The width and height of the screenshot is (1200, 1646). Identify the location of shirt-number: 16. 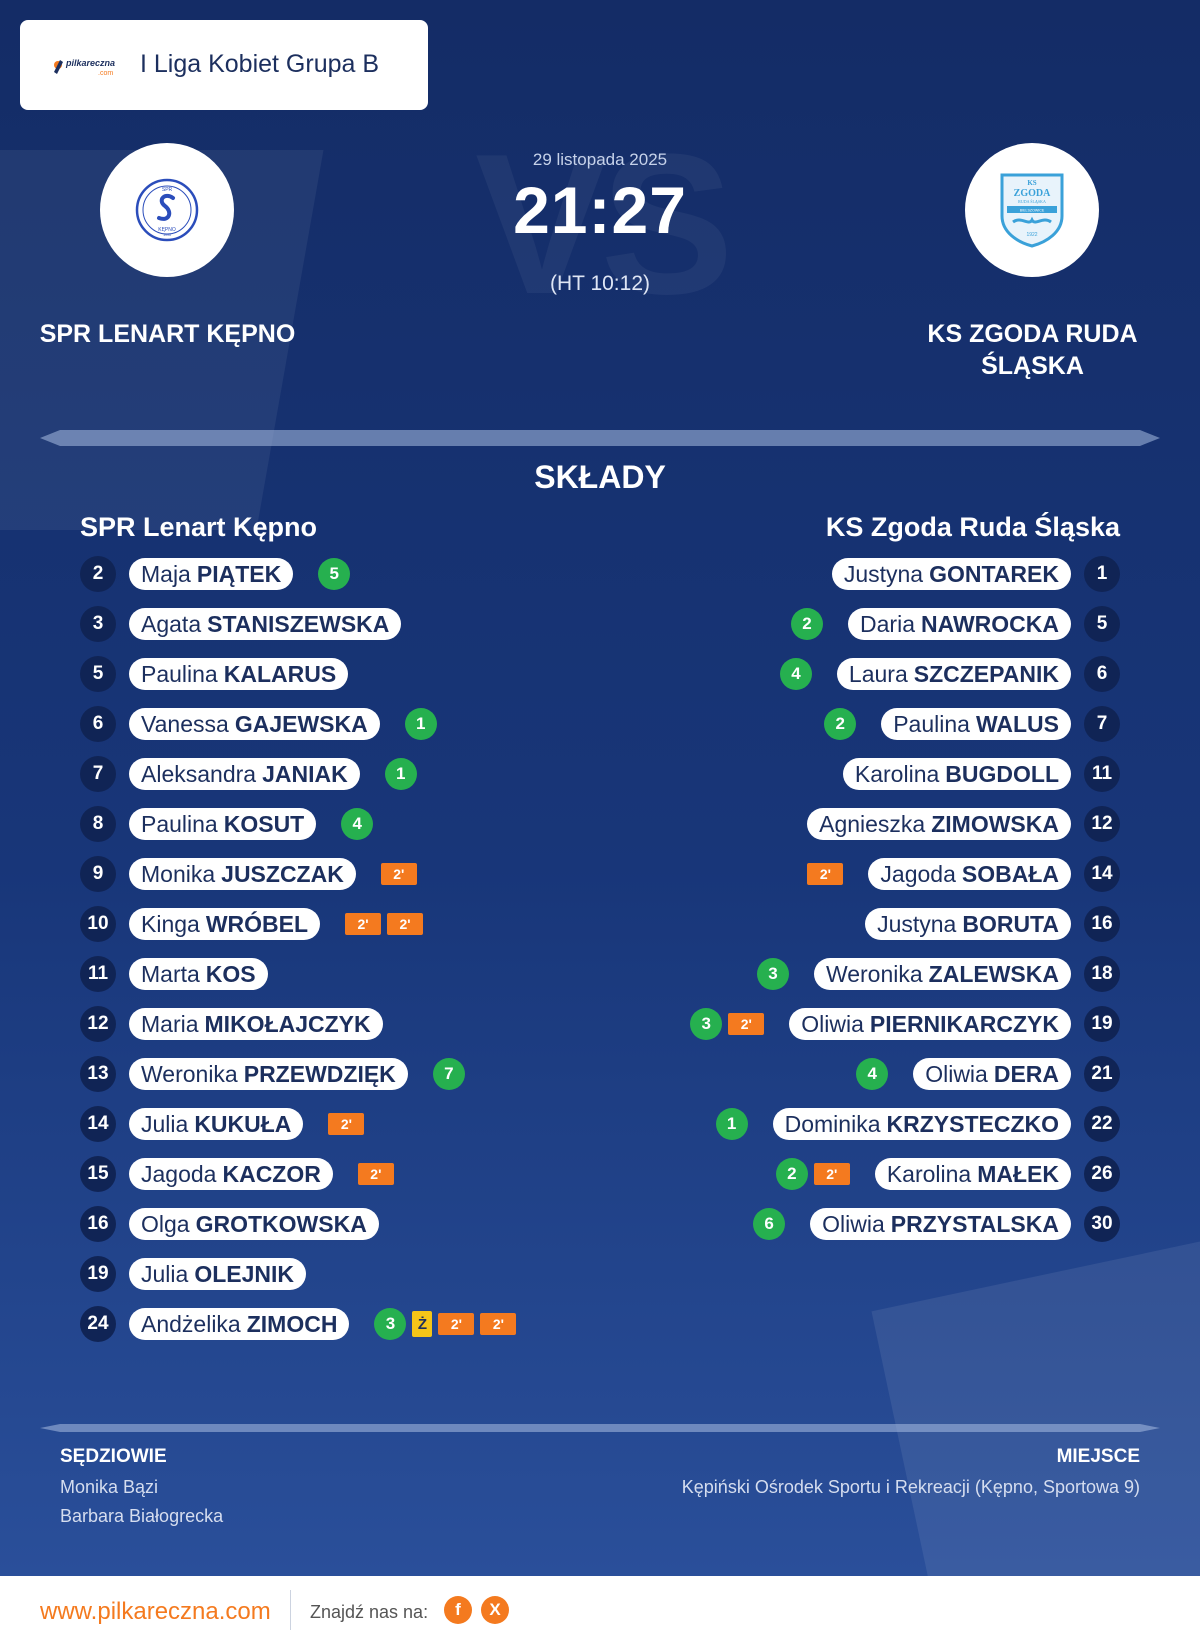
(1102, 924).